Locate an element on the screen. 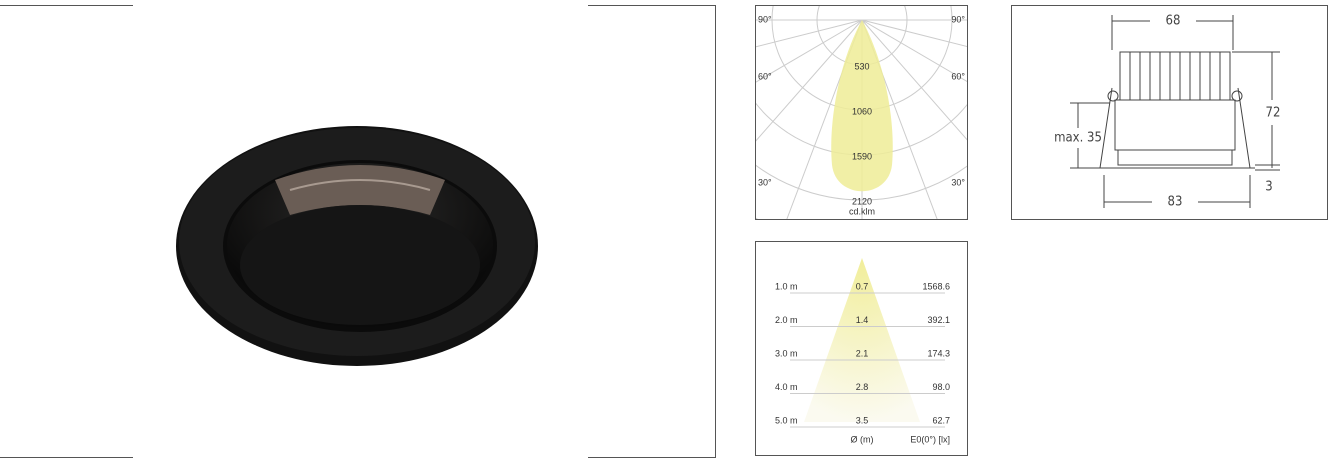 This screenshot has height=458, width=1333. diameter: 3.5 is located at coordinates (862, 420).